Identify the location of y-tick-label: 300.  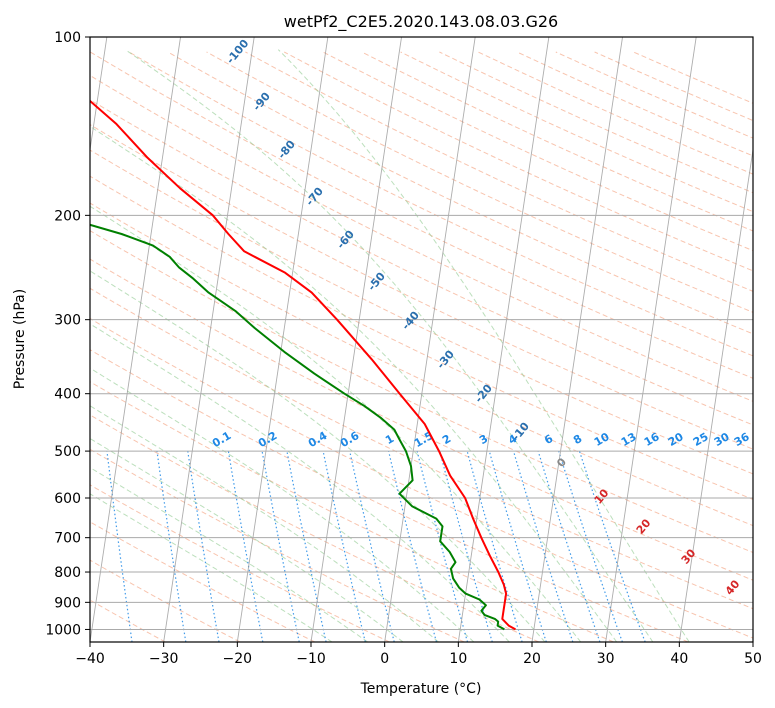
(67, 321).